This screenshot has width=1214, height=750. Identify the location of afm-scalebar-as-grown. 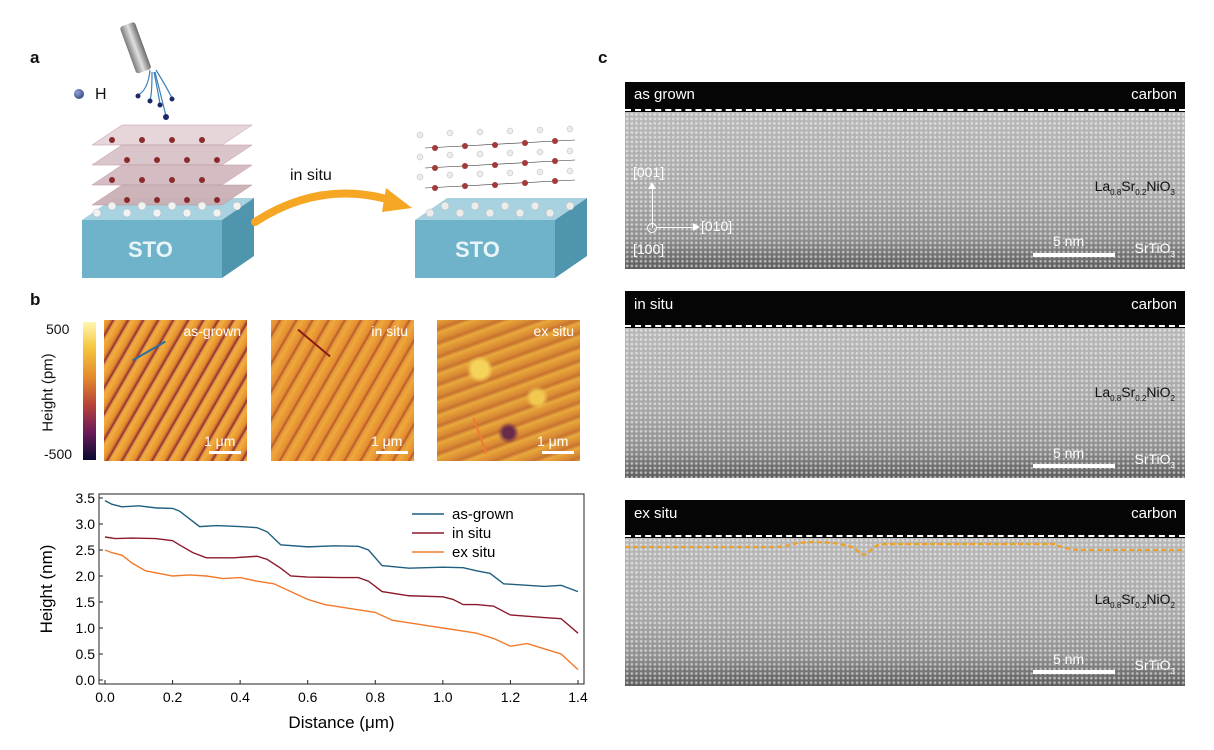
(225, 452).